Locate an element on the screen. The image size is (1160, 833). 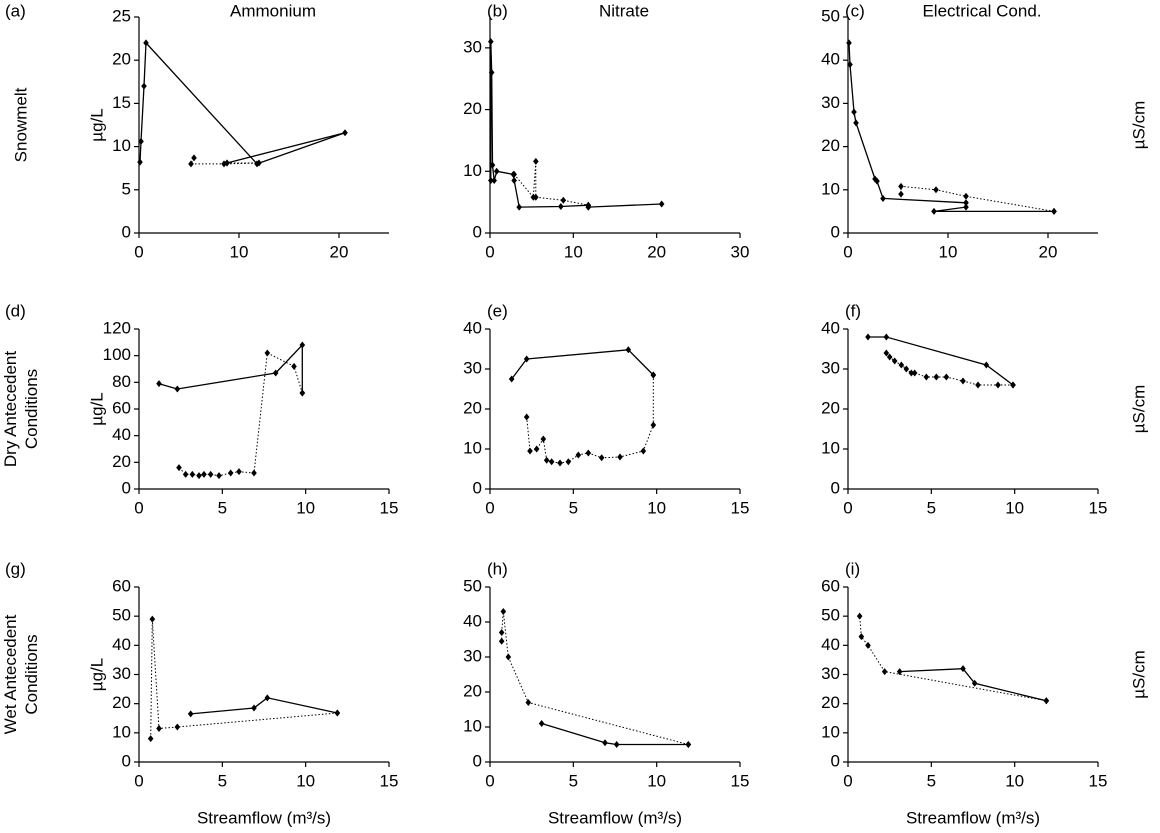
y-tick-label: 120 is located at coordinates (117, 327).